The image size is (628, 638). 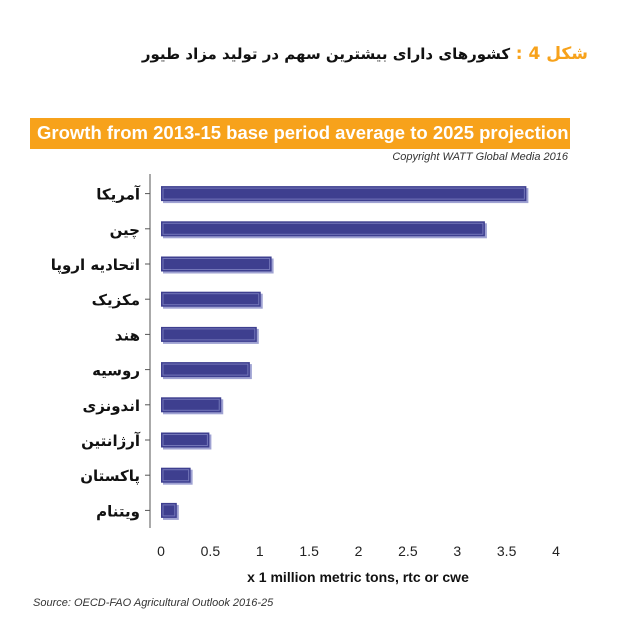 I want to click on x-tick-label: 3, so click(x=457, y=551).